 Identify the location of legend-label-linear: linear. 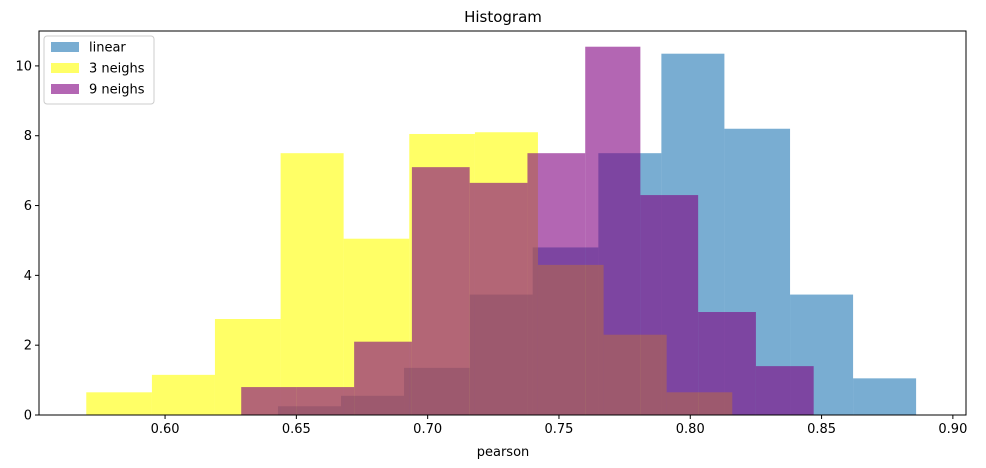
(107, 48).